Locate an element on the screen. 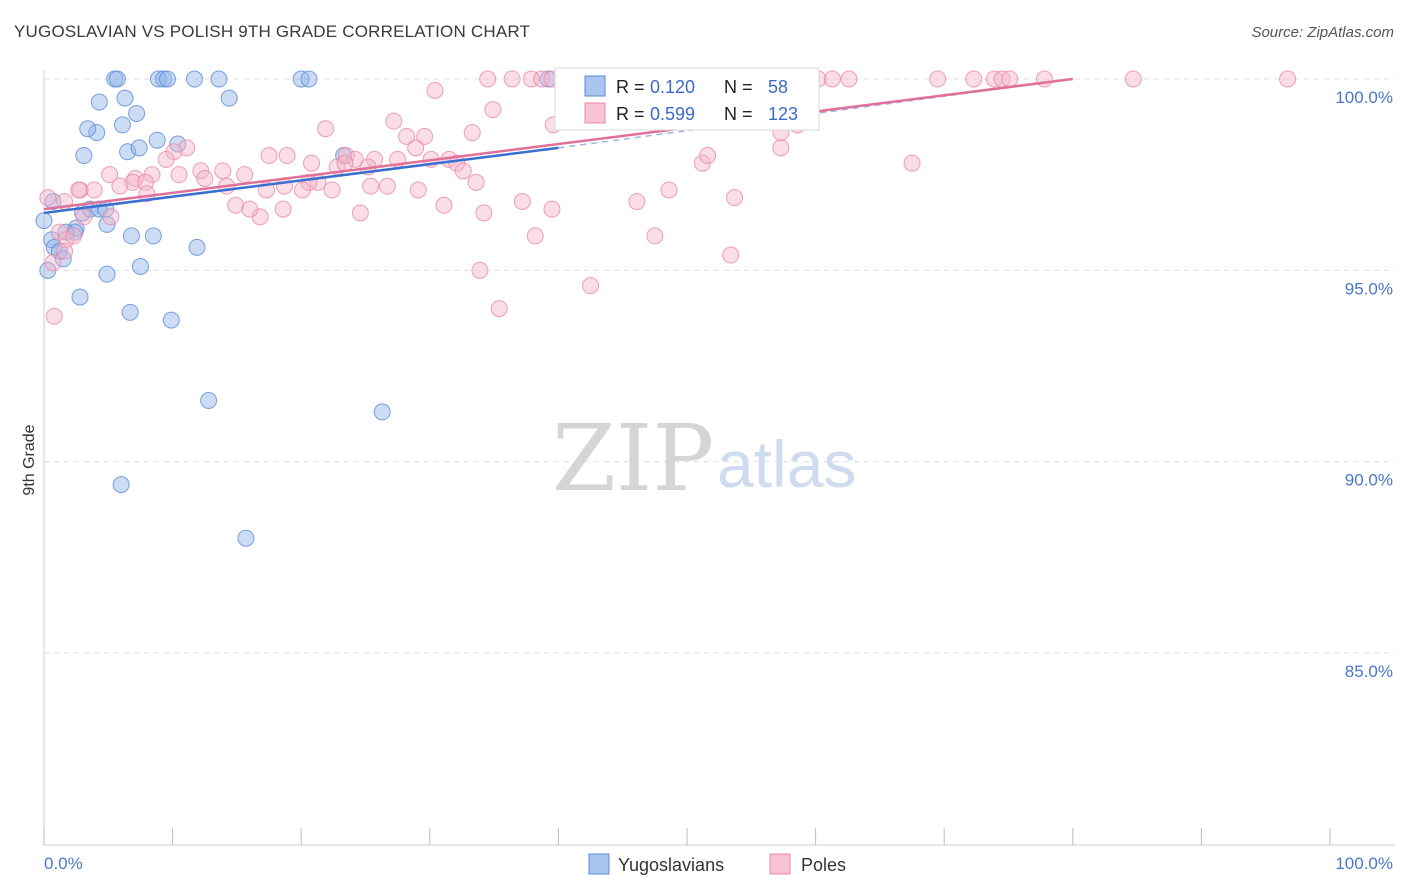 This screenshot has width=1406, height=892. watermark-atlas: atlas is located at coordinates (786, 464).